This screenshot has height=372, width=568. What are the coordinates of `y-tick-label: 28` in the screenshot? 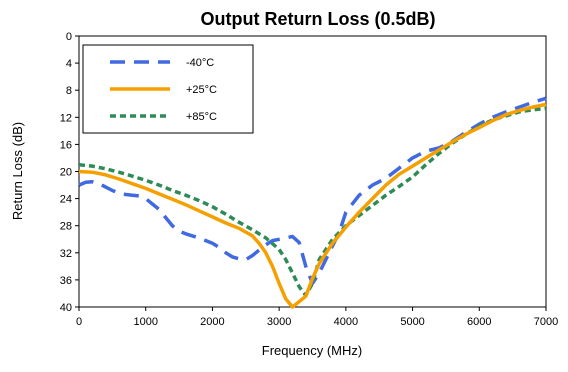 It's located at (66, 227).